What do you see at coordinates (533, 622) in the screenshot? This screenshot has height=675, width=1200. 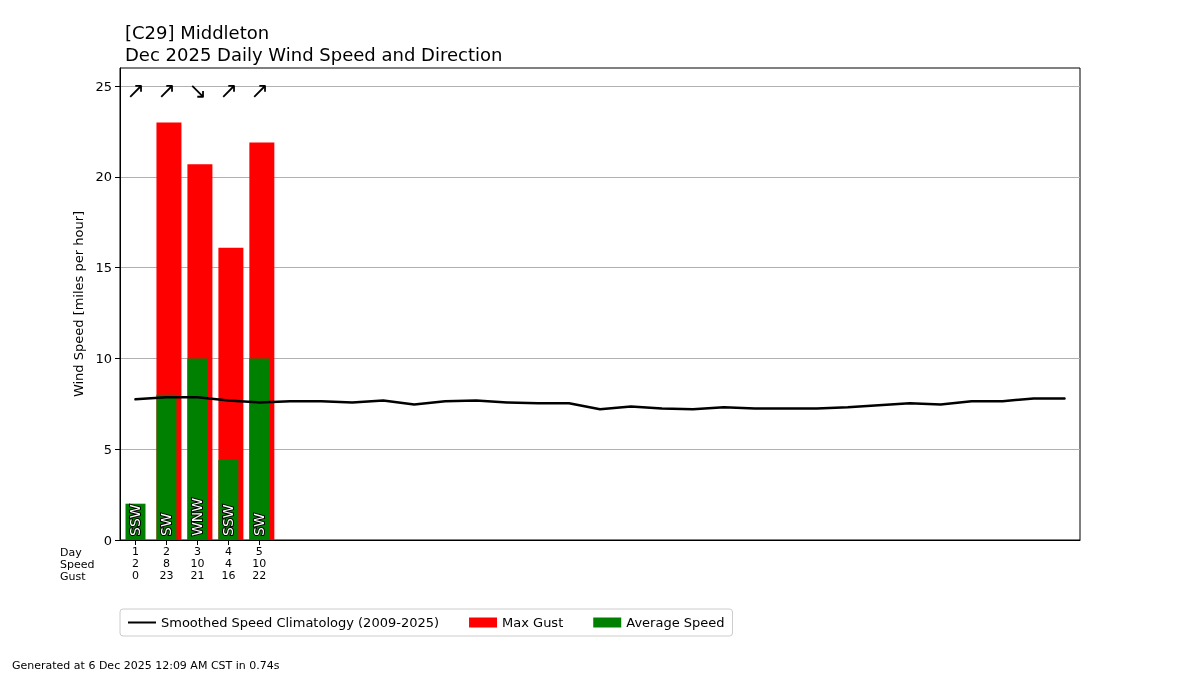 I see `legend-label: Max Gust` at bounding box center [533, 622].